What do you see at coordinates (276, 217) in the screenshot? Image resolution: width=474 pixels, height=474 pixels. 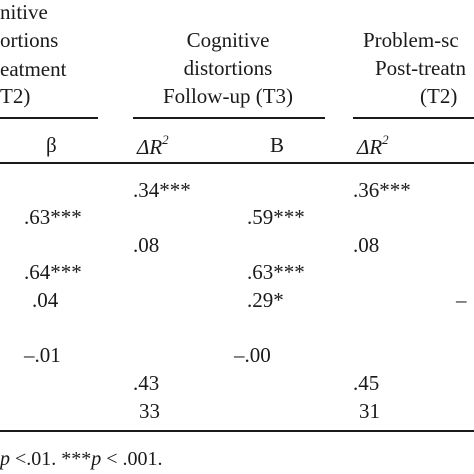 I see `c3-row2: .59***` at bounding box center [276, 217].